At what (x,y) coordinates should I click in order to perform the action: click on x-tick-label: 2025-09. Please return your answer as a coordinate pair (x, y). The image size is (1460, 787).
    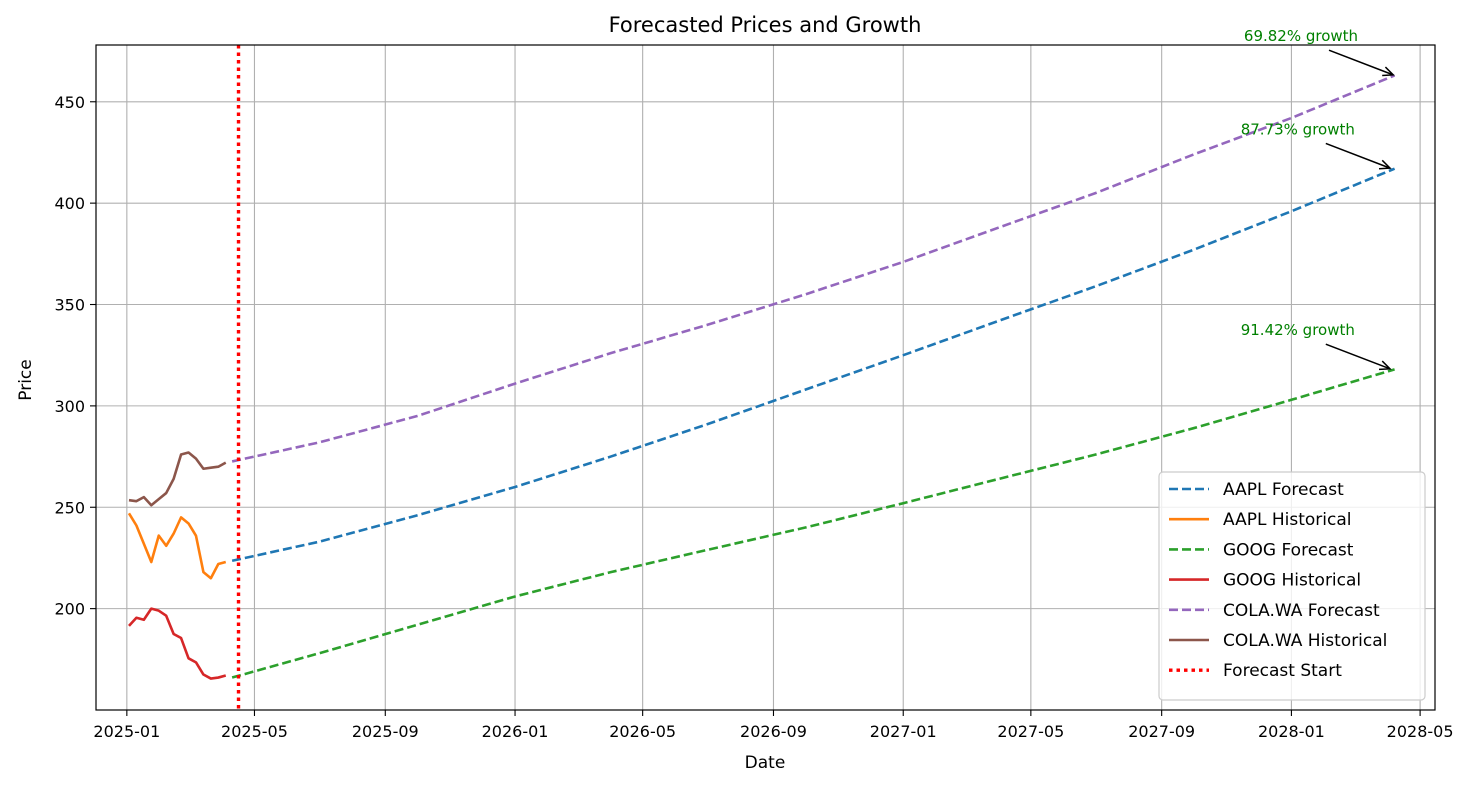
    Looking at the image, I should click on (385, 731).